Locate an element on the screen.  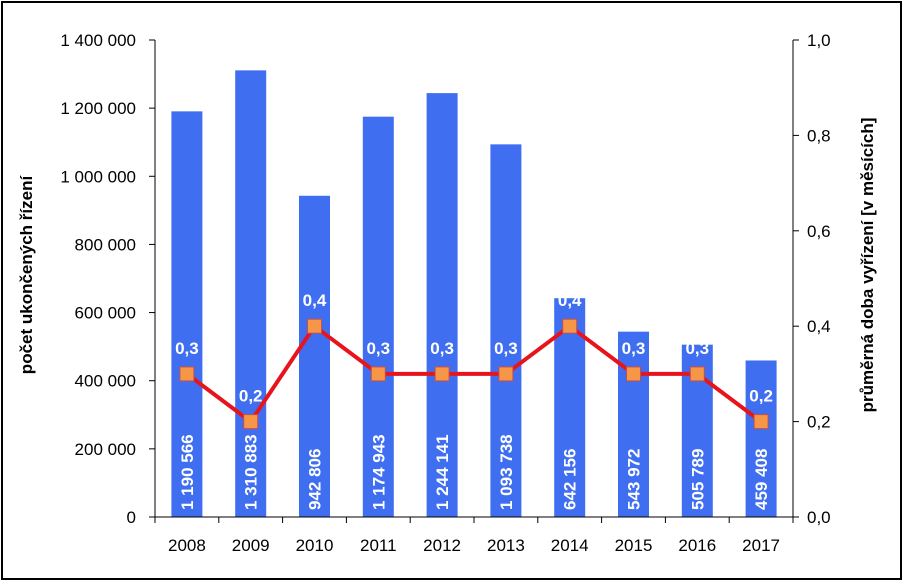
line-series is located at coordinates (474, 374).